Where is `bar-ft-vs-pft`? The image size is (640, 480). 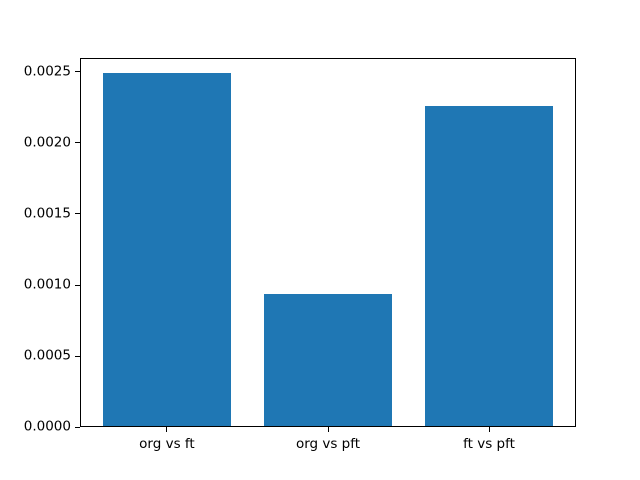
bar-ft-vs-pft is located at coordinates (489, 266).